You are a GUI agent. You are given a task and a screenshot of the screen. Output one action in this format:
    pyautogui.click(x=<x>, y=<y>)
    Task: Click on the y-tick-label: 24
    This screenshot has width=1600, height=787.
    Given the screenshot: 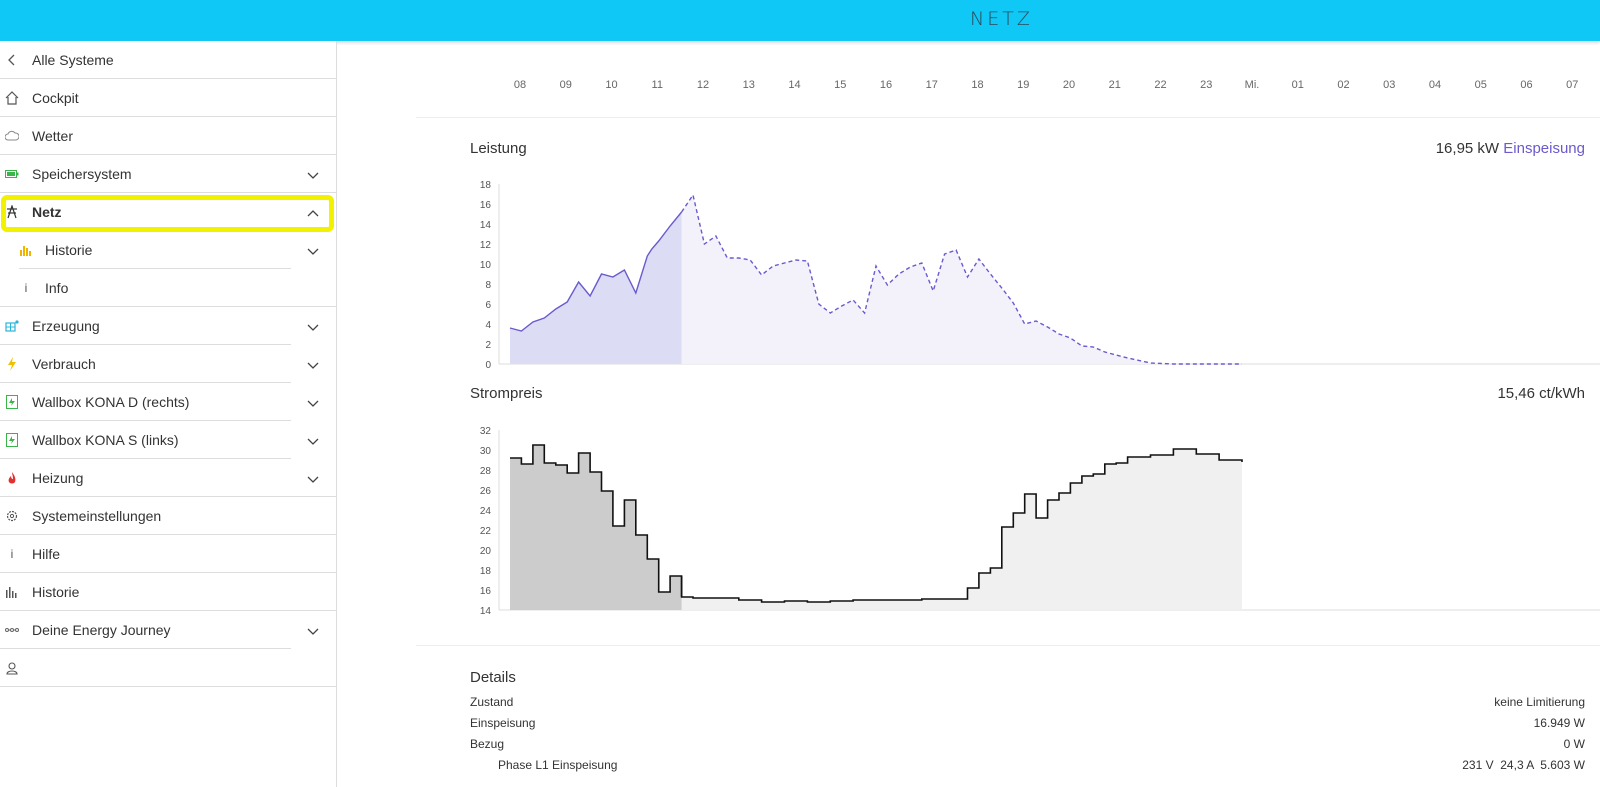 What is the action you would take?
    pyautogui.click(x=486, y=511)
    